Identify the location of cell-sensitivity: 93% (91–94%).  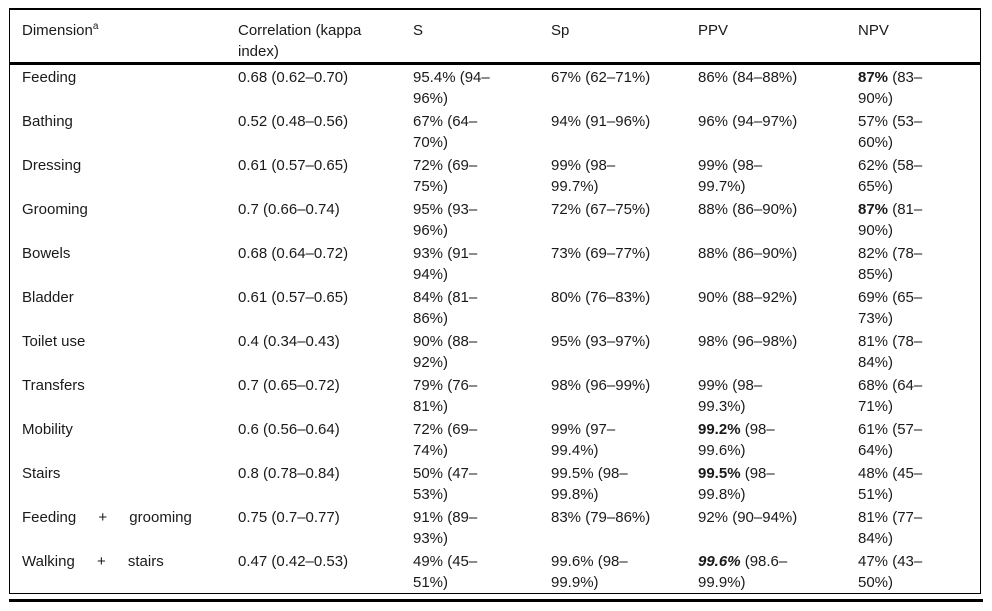
(445, 264).